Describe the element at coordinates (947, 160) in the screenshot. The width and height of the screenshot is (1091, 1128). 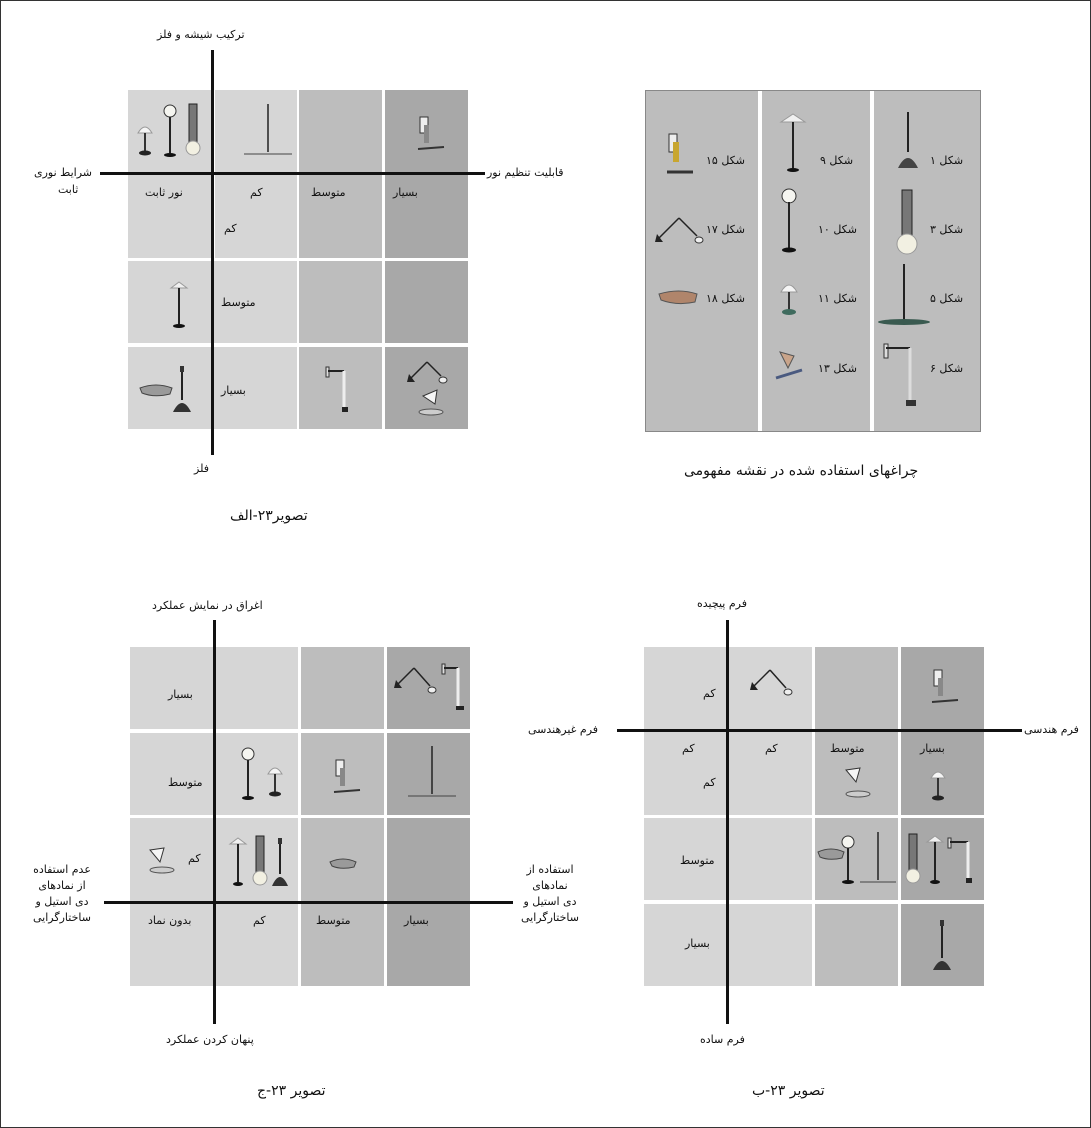
I see `legend-label-1: شکل ۱` at that location.